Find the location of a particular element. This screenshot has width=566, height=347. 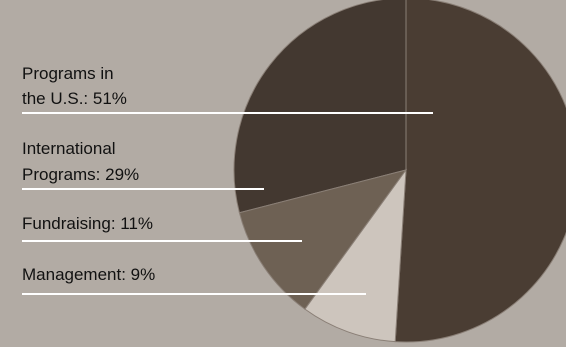

slice-label-international-programs-line-1: International is located at coordinates (69, 148).